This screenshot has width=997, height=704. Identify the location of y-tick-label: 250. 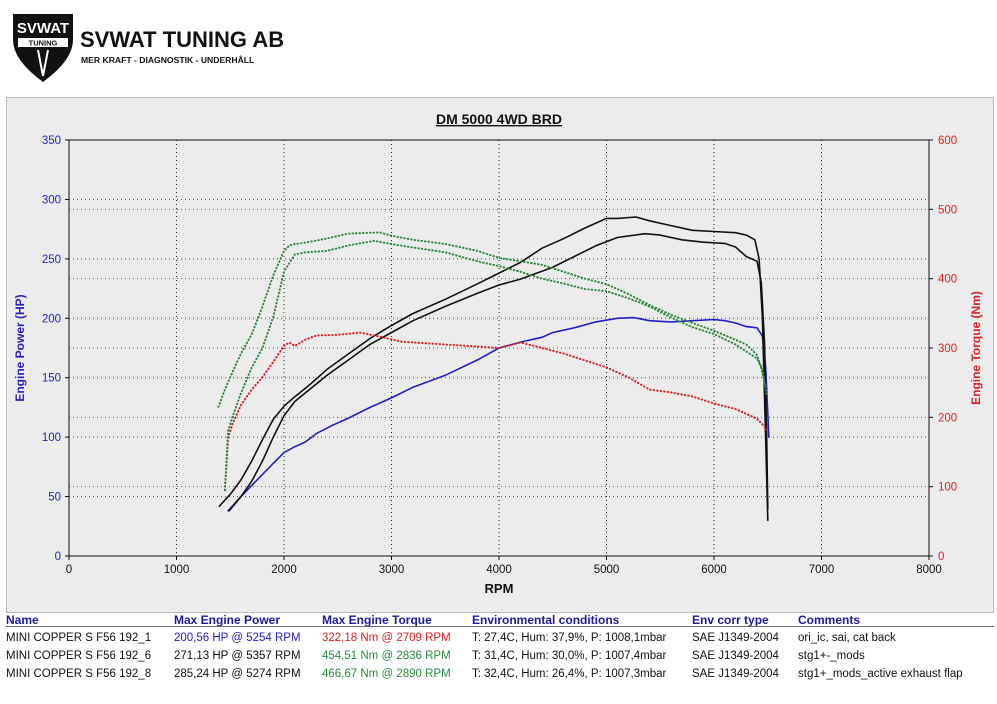
(51, 260).